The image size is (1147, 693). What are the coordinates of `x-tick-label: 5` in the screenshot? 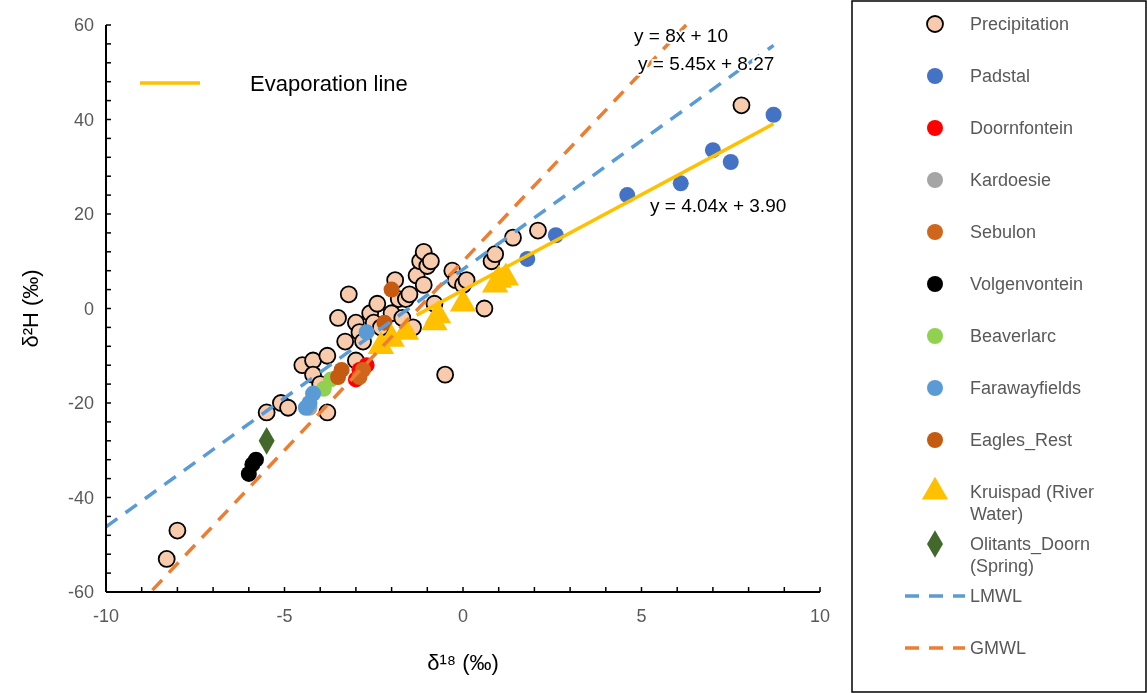 It's located at (641, 616).